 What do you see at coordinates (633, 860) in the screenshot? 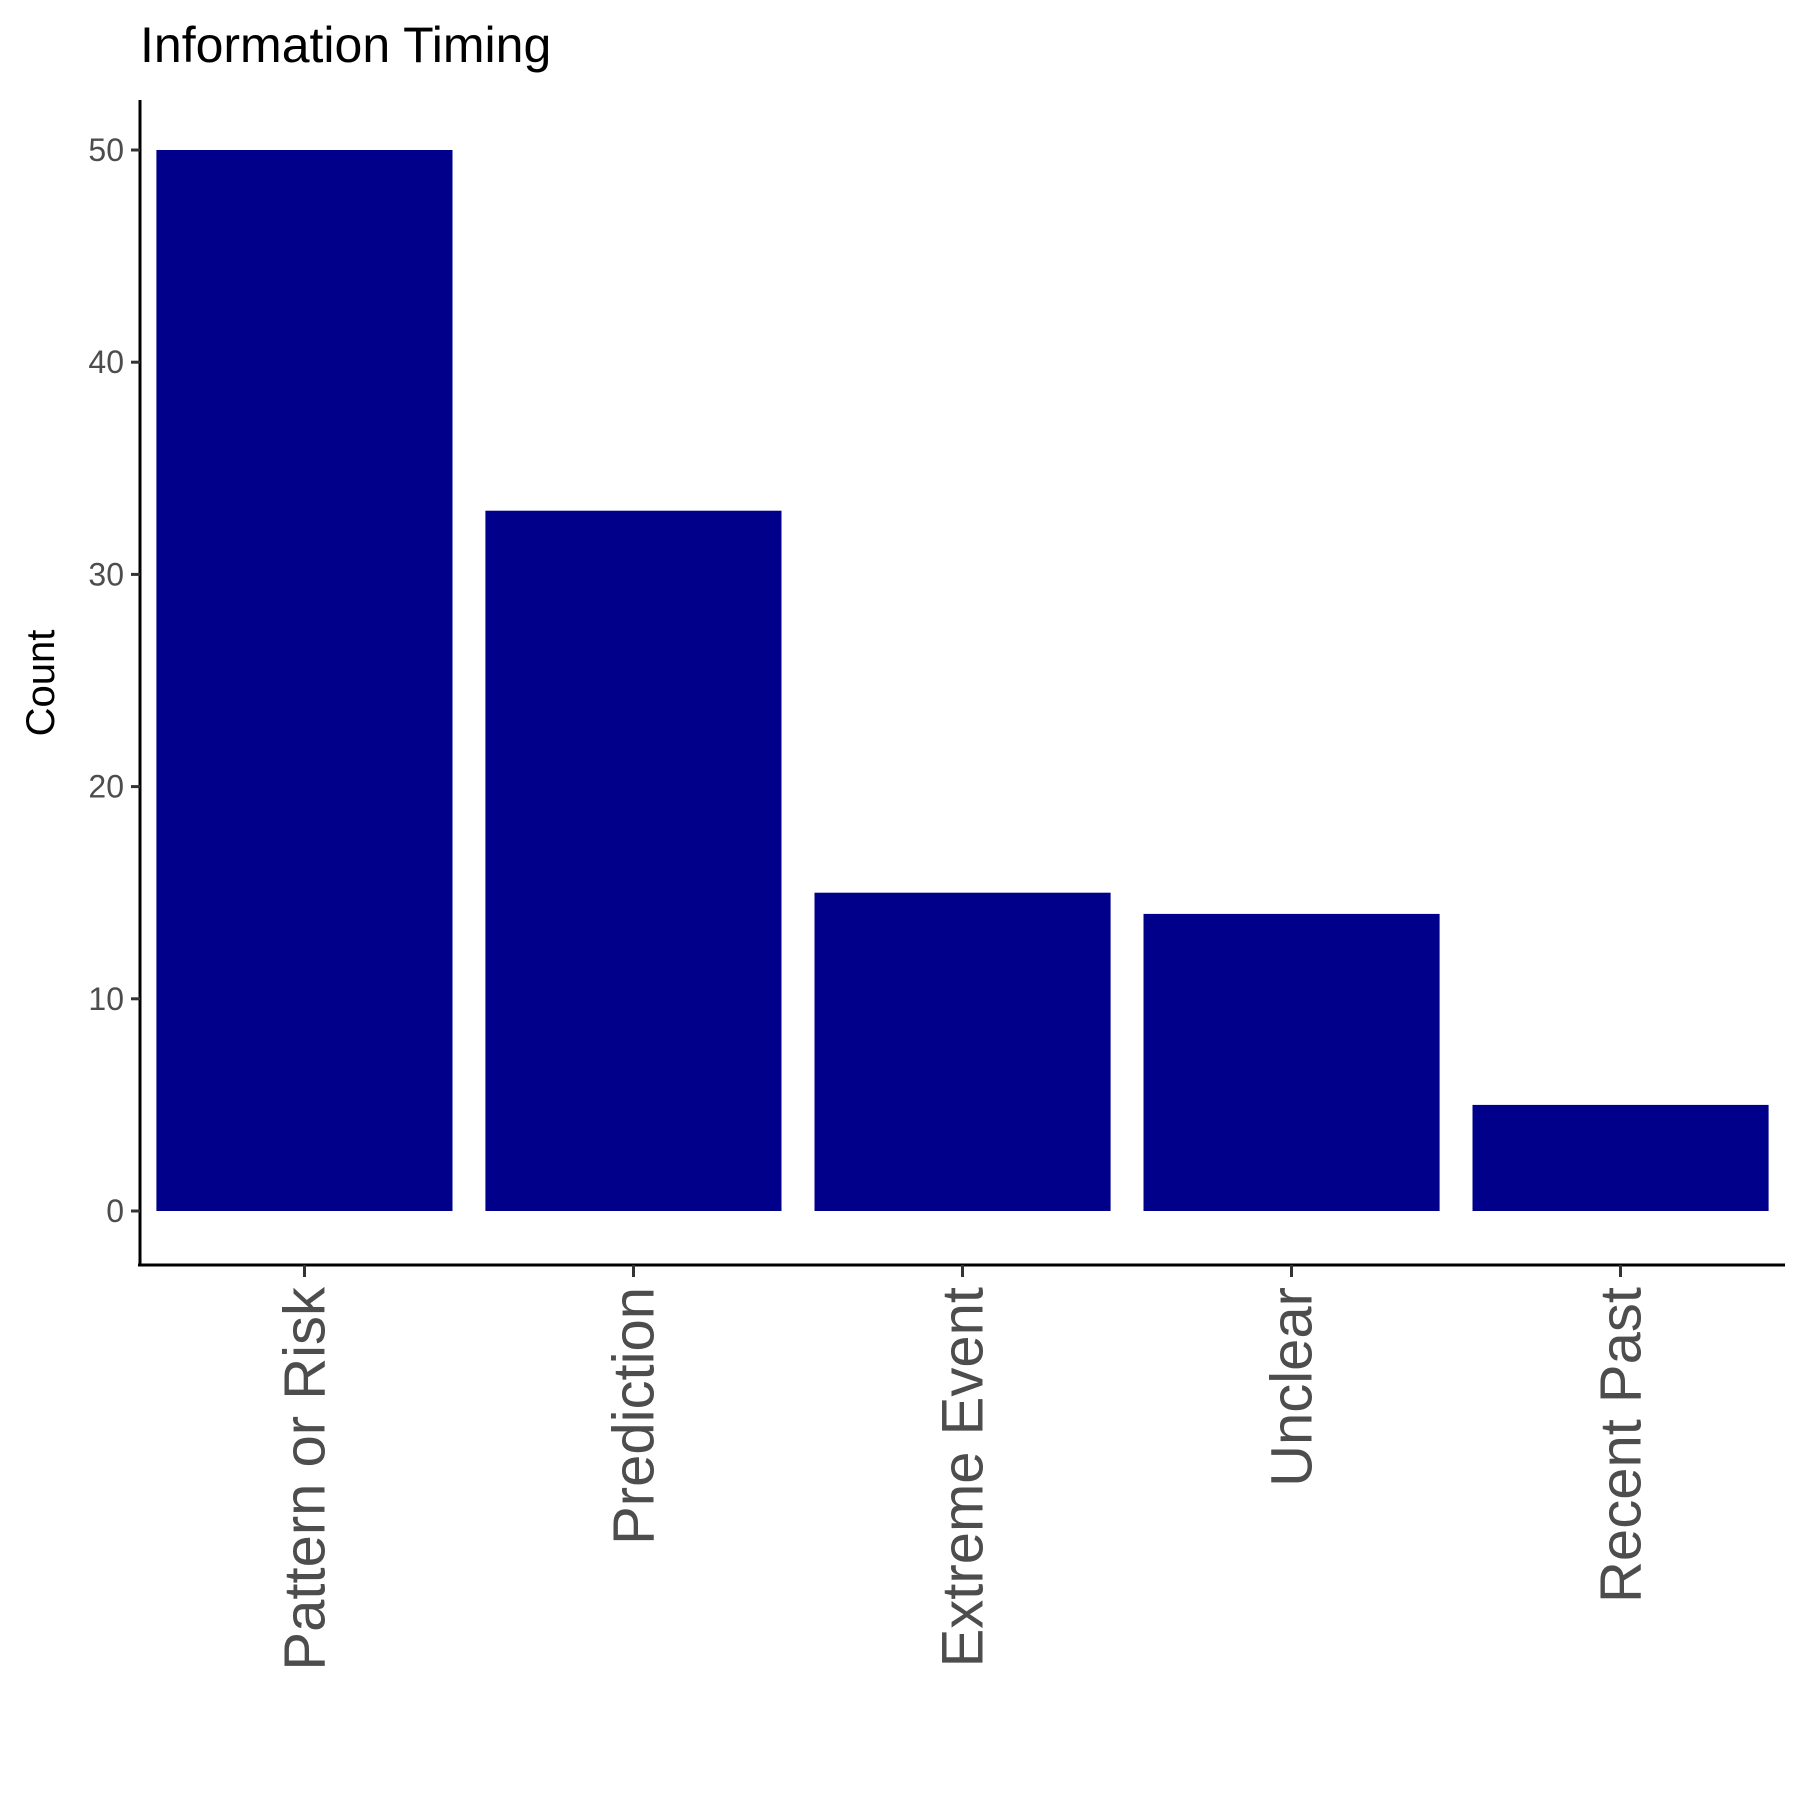
I see `bar-prediction` at bounding box center [633, 860].